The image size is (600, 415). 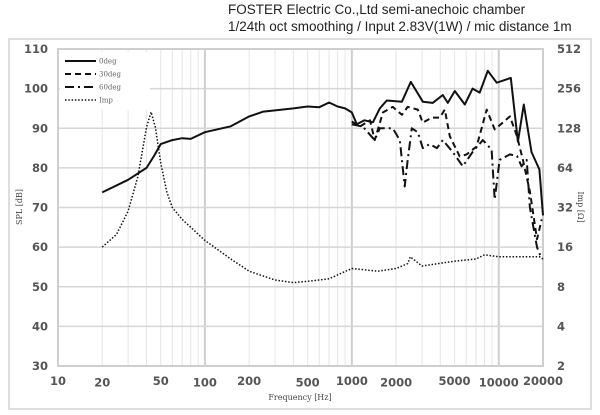 What do you see at coordinates (110, 88) in the screenshot?
I see `legend-label: 60deg` at bounding box center [110, 88].